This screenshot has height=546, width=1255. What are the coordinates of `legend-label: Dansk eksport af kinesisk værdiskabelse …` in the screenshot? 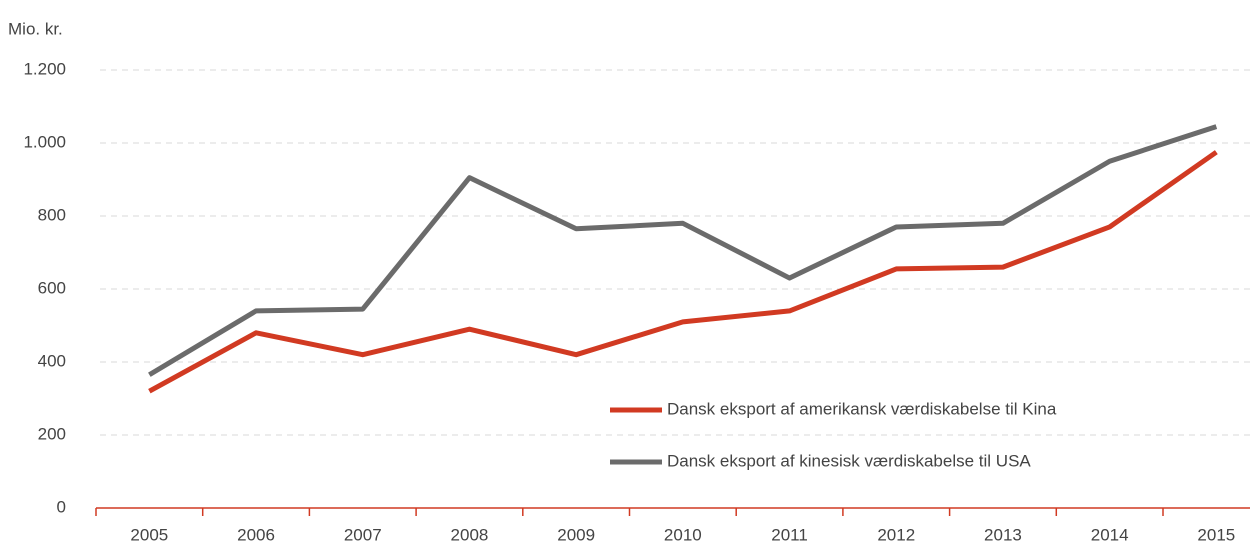 It's located at (849, 460).